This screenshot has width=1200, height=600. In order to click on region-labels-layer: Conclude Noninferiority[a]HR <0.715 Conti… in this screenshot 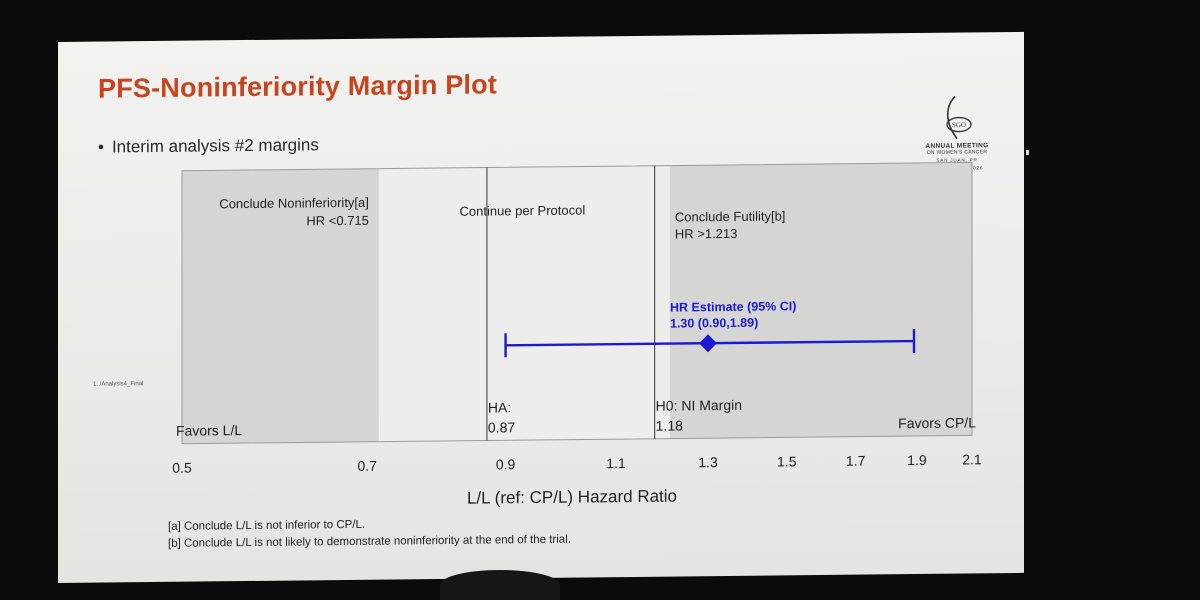, I will do `click(502, 218)`.